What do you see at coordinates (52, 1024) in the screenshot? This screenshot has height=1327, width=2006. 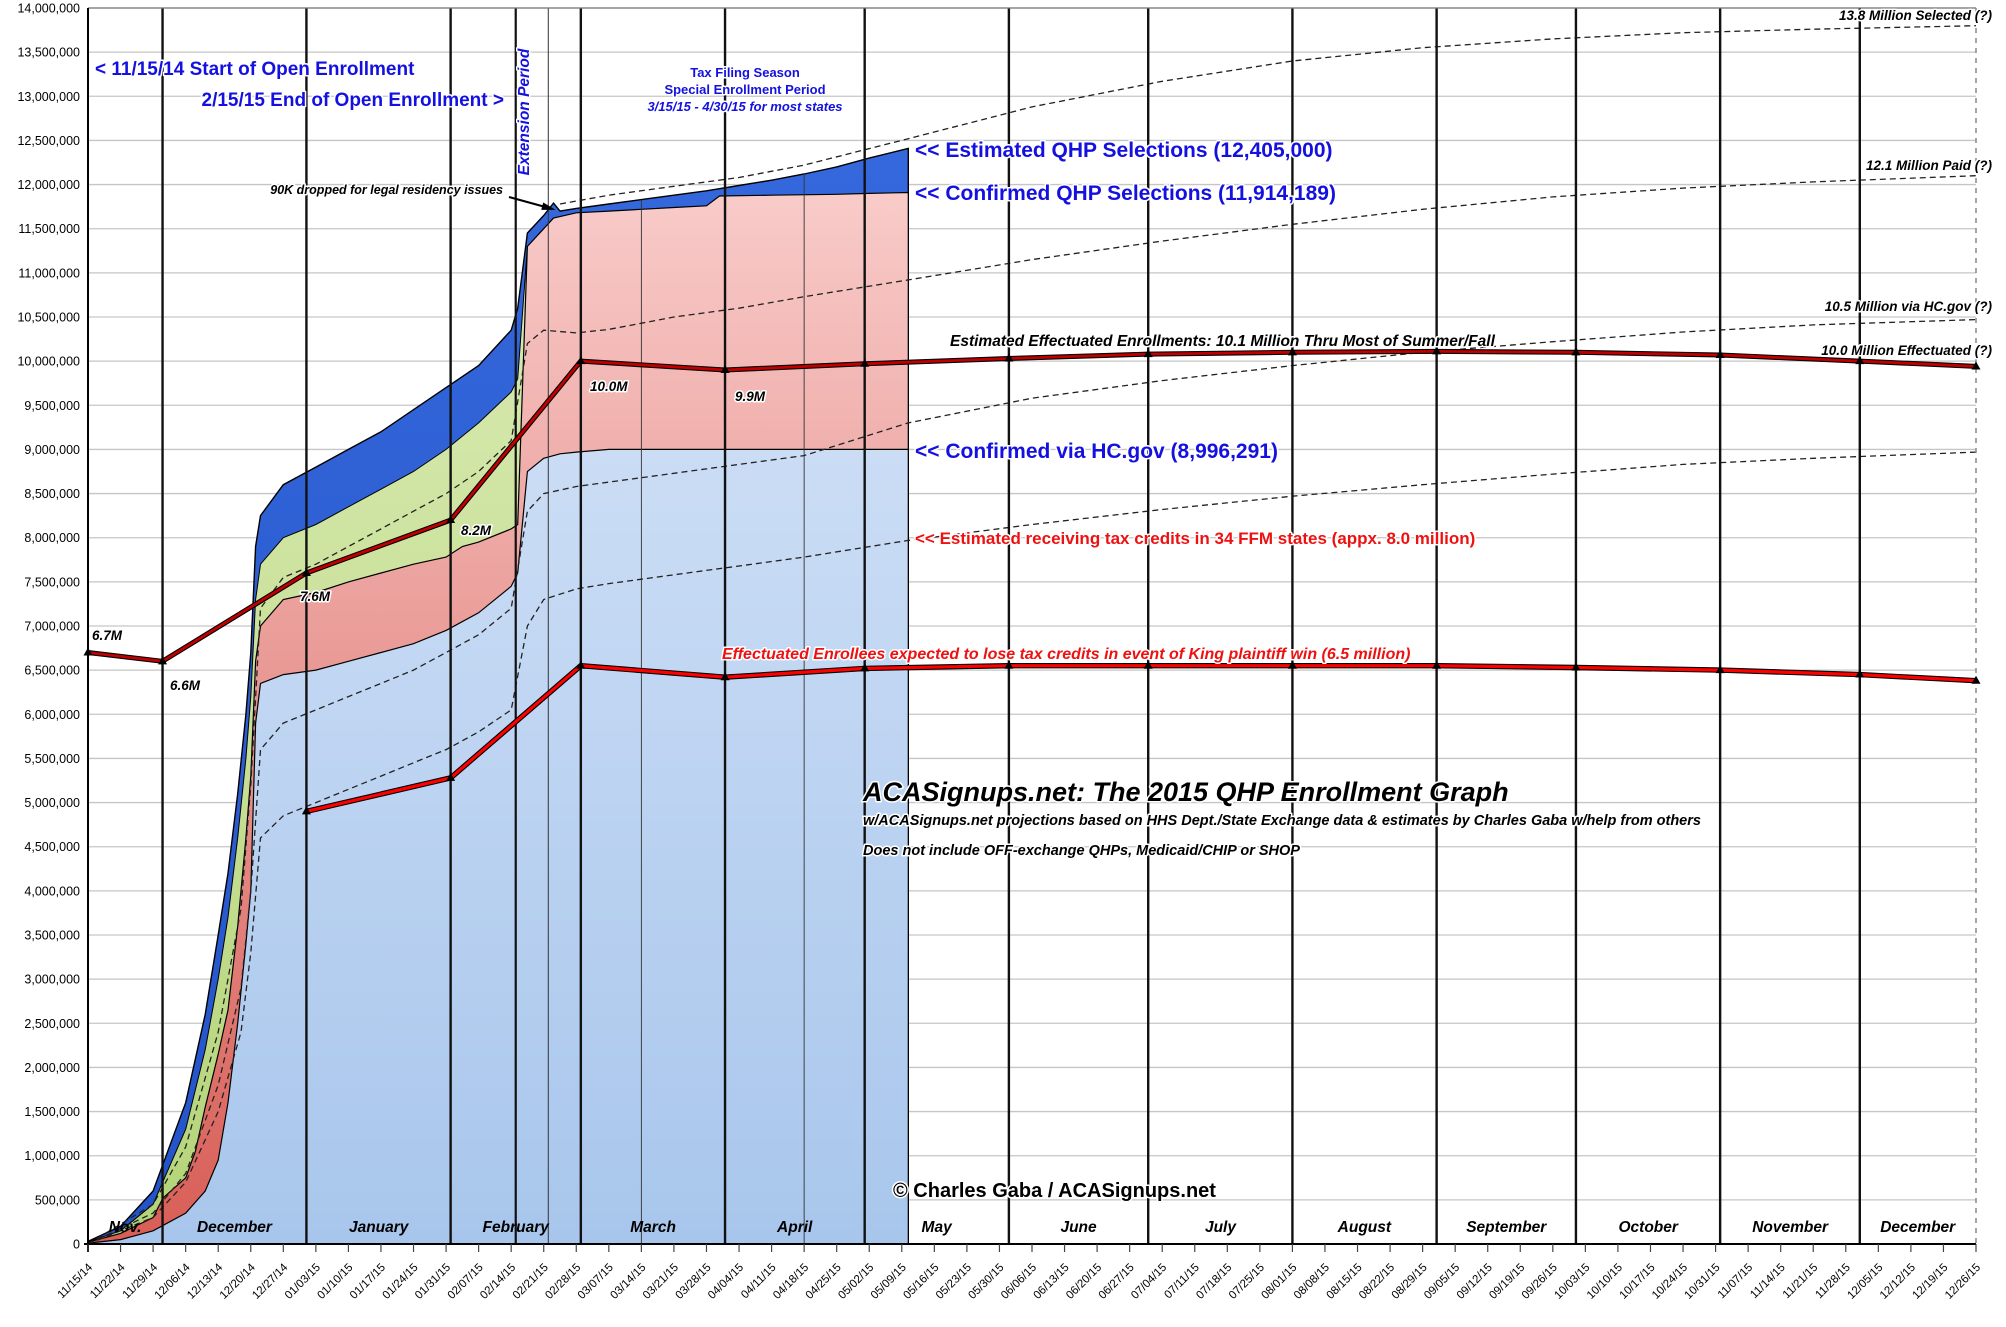 I see `y-tick-label: 2,500,000` at bounding box center [52, 1024].